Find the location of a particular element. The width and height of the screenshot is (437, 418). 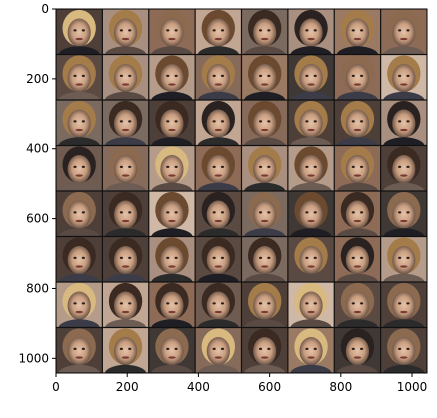

x-tick-label: 1000 is located at coordinates (412, 387).